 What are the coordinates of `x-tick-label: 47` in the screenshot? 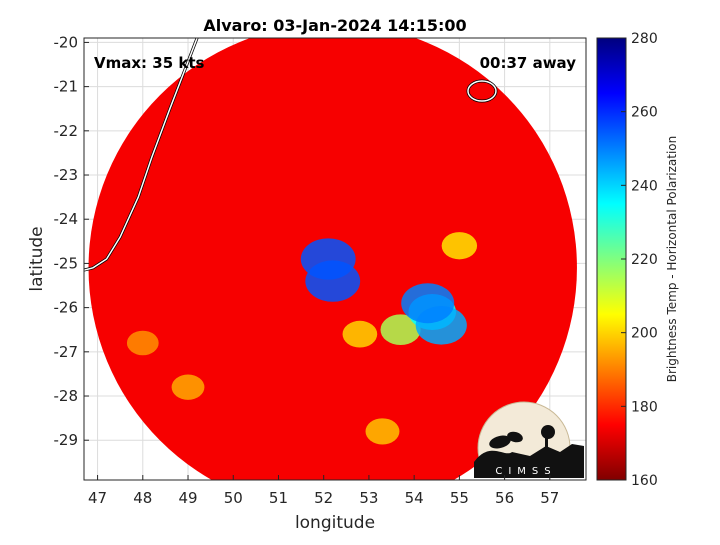 It's located at (97, 498).